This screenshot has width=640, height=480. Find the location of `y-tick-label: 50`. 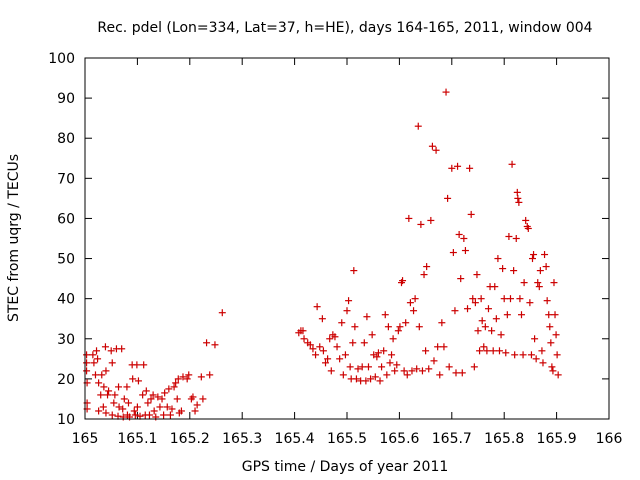

y-tick-label: 50 is located at coordinates (66, 260).